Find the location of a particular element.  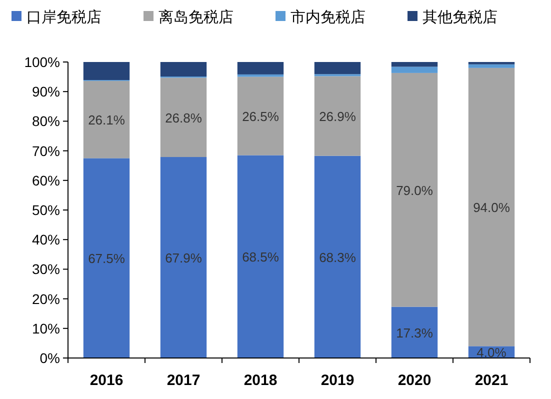

y-tick-label: 80% is located at coordinates (46, 121).